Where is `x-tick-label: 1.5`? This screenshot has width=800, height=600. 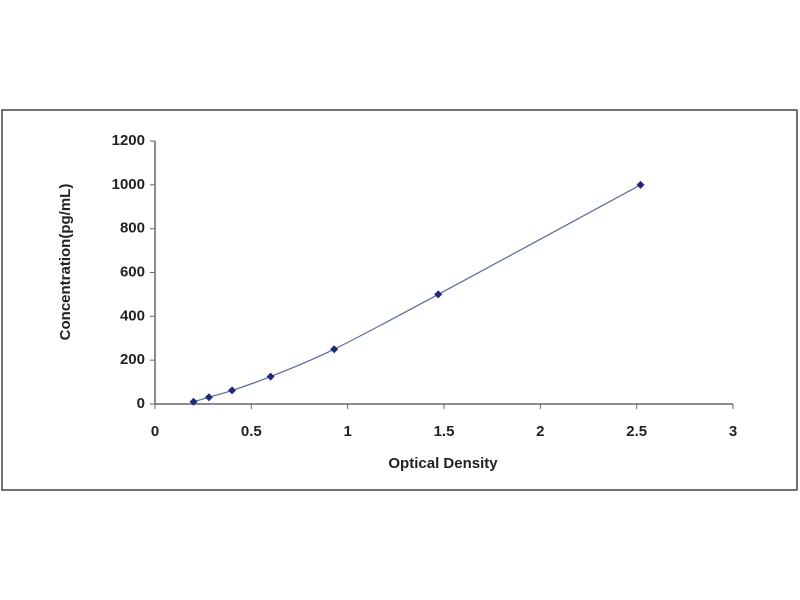
x-tick-label: 1.5 is located at coordinates (444, 431).